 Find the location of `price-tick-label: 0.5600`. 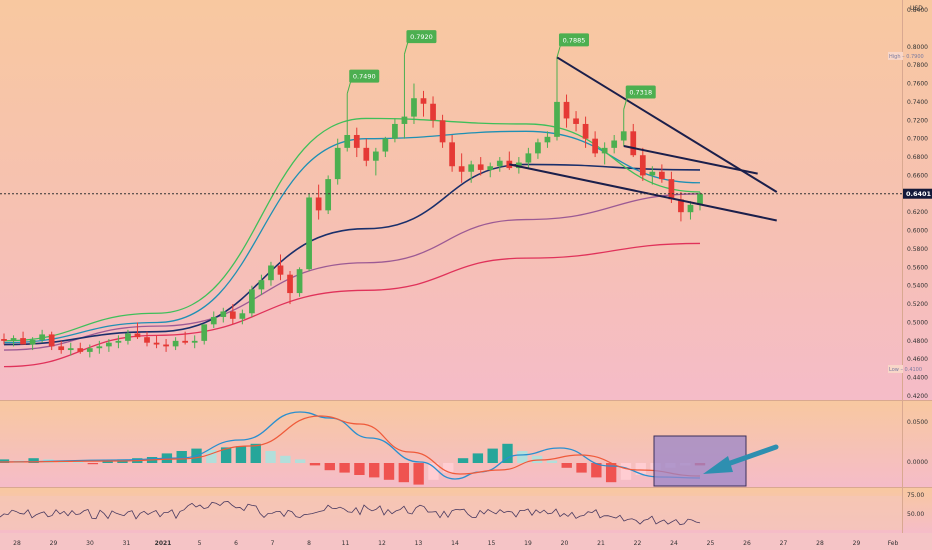

price-tick-label: 0.5600 is located at coordinates (917, 267).